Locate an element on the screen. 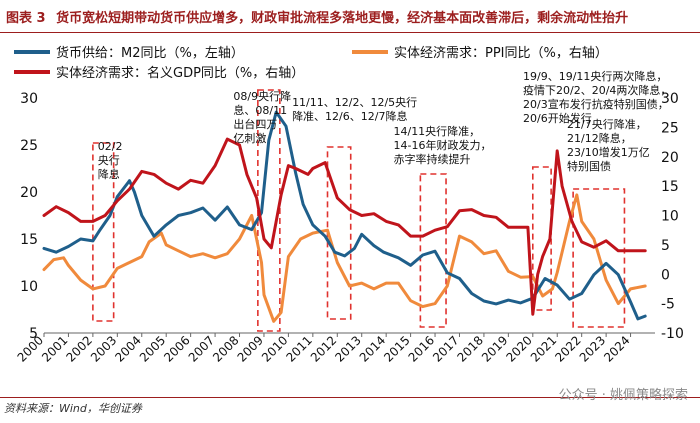  x-tick-label: 2010 is located at coordinates (274, 348).